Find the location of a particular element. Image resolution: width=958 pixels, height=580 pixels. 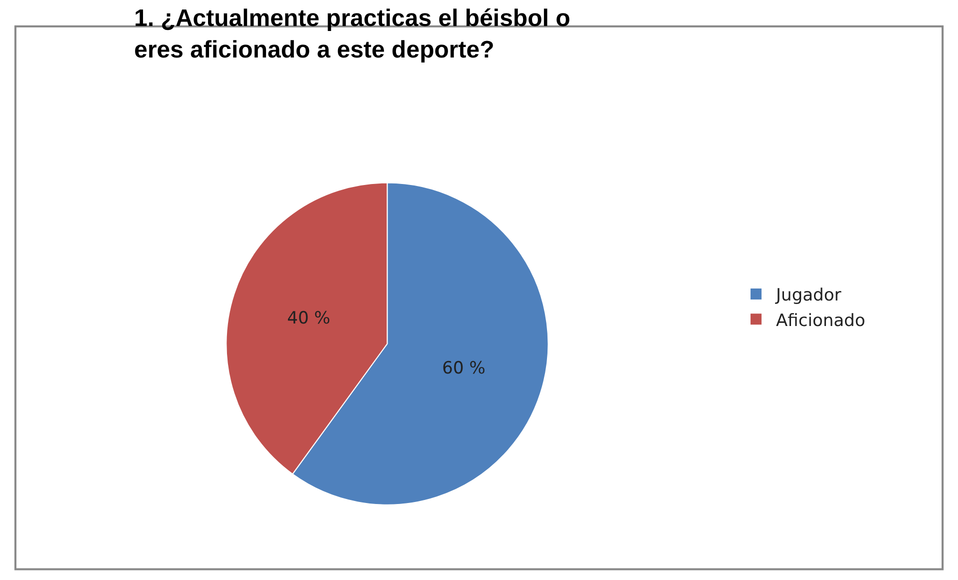

chart-title: 1. ¿Actualmente practicas el béisbol o eres aficionado a este deporte? is located at coordinates (352, 34).